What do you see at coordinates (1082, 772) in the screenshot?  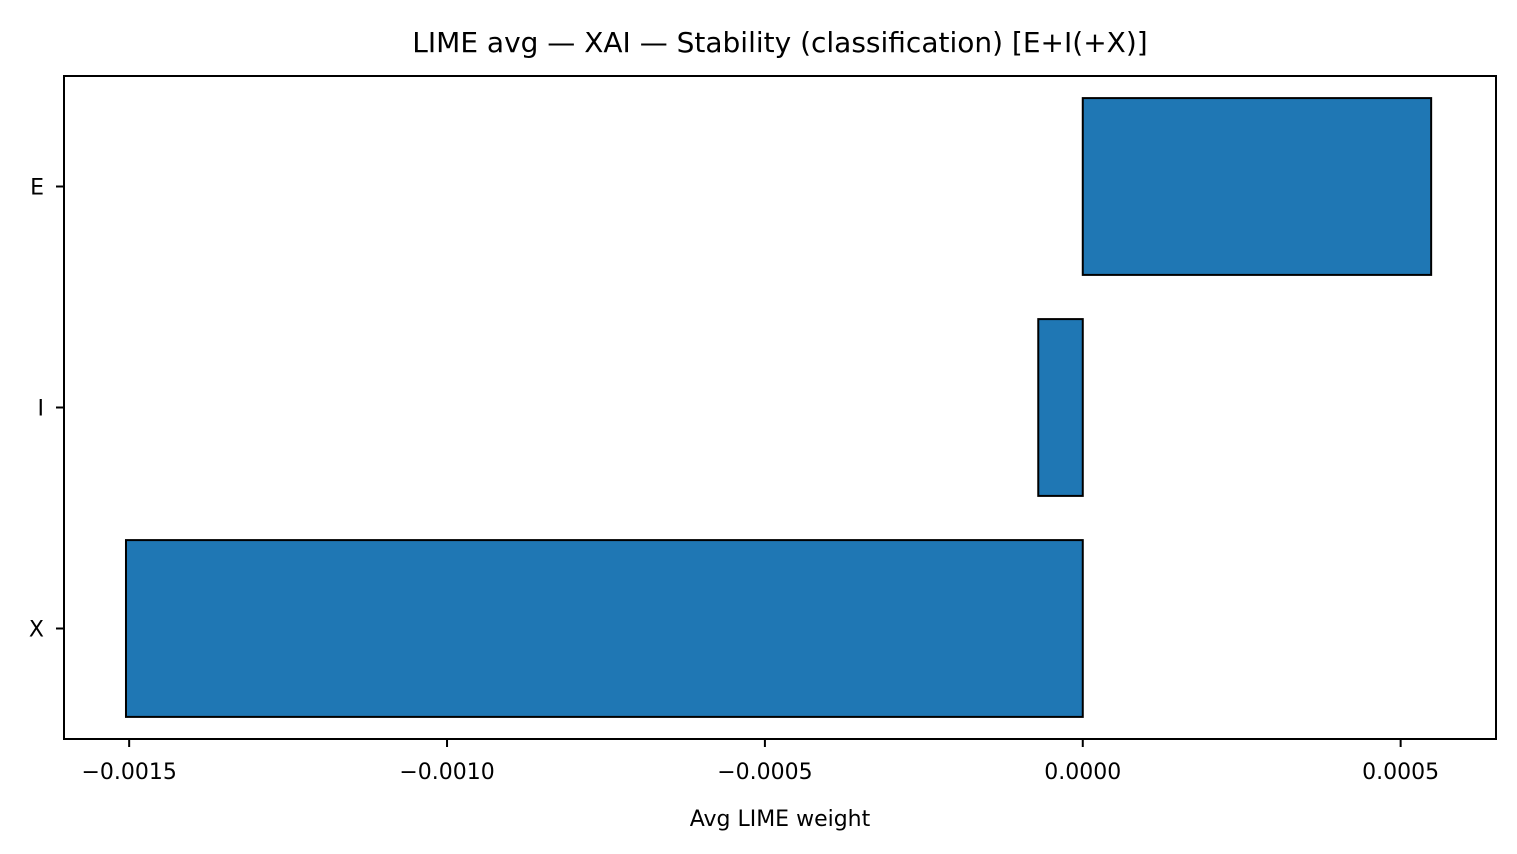 I see `x-tick-label-3: 0.0000` at bounding box center [1082, 772].